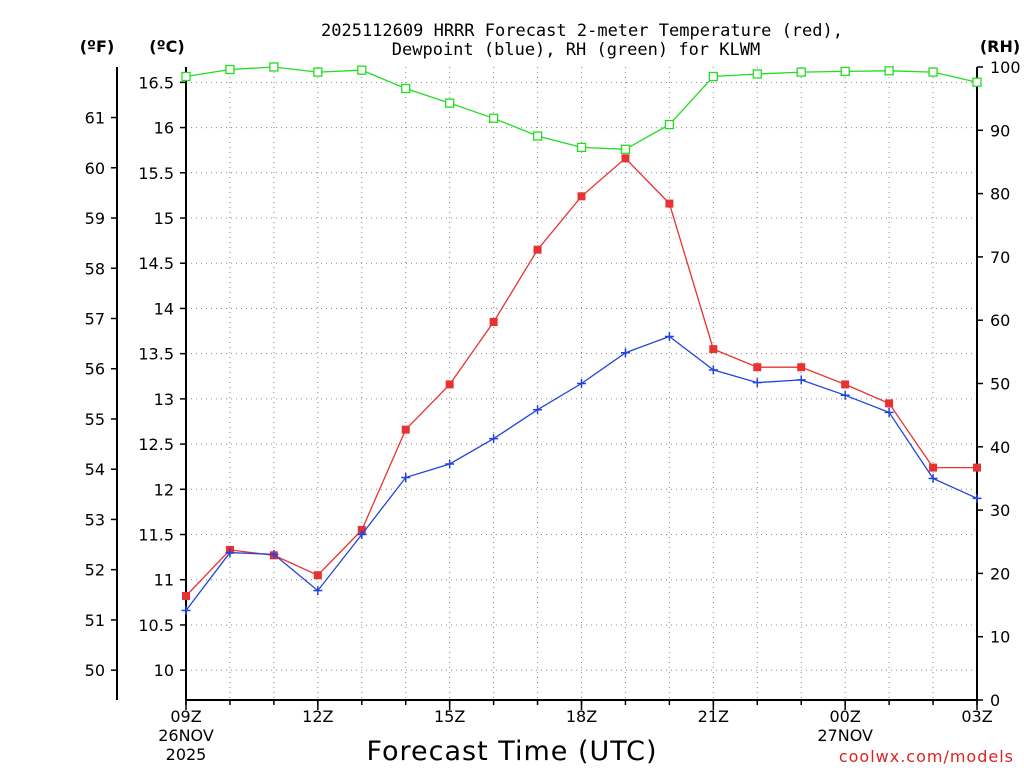 The height and width of the screenshot is (768, 1024). Describe the element at coordinates (156, 444) in the screenshot. I see `celsius-tick-label: 12.5` at that location.